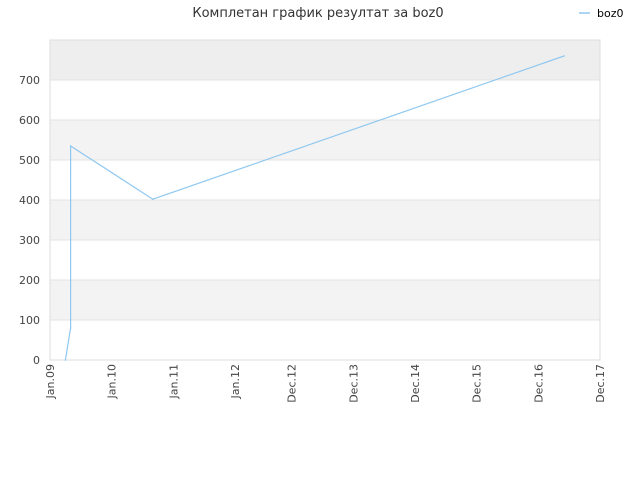  I want to click on y-tick-label: 200, so click(29, 280).